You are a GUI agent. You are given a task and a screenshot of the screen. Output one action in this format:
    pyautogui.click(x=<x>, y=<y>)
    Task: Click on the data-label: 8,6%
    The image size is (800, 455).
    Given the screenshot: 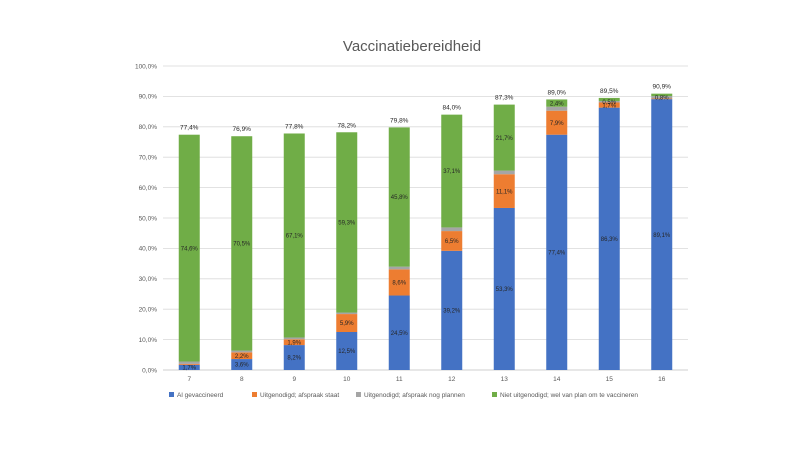 What is the action you would take?
    pyautogui.click(x=399, y=284)
    